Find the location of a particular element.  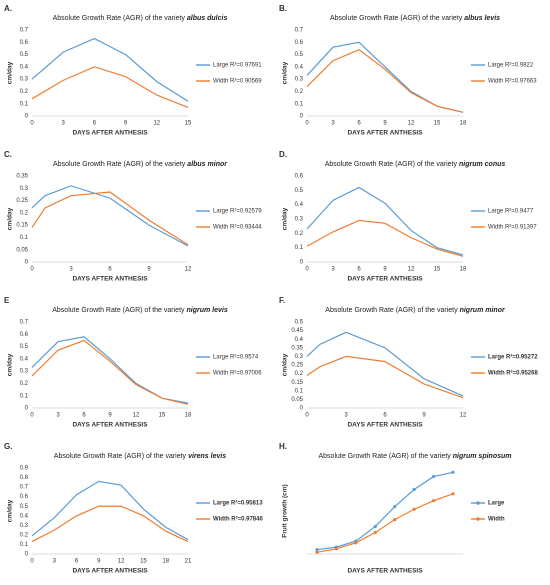

panel-label: B. is located at coordinates (283, 8).